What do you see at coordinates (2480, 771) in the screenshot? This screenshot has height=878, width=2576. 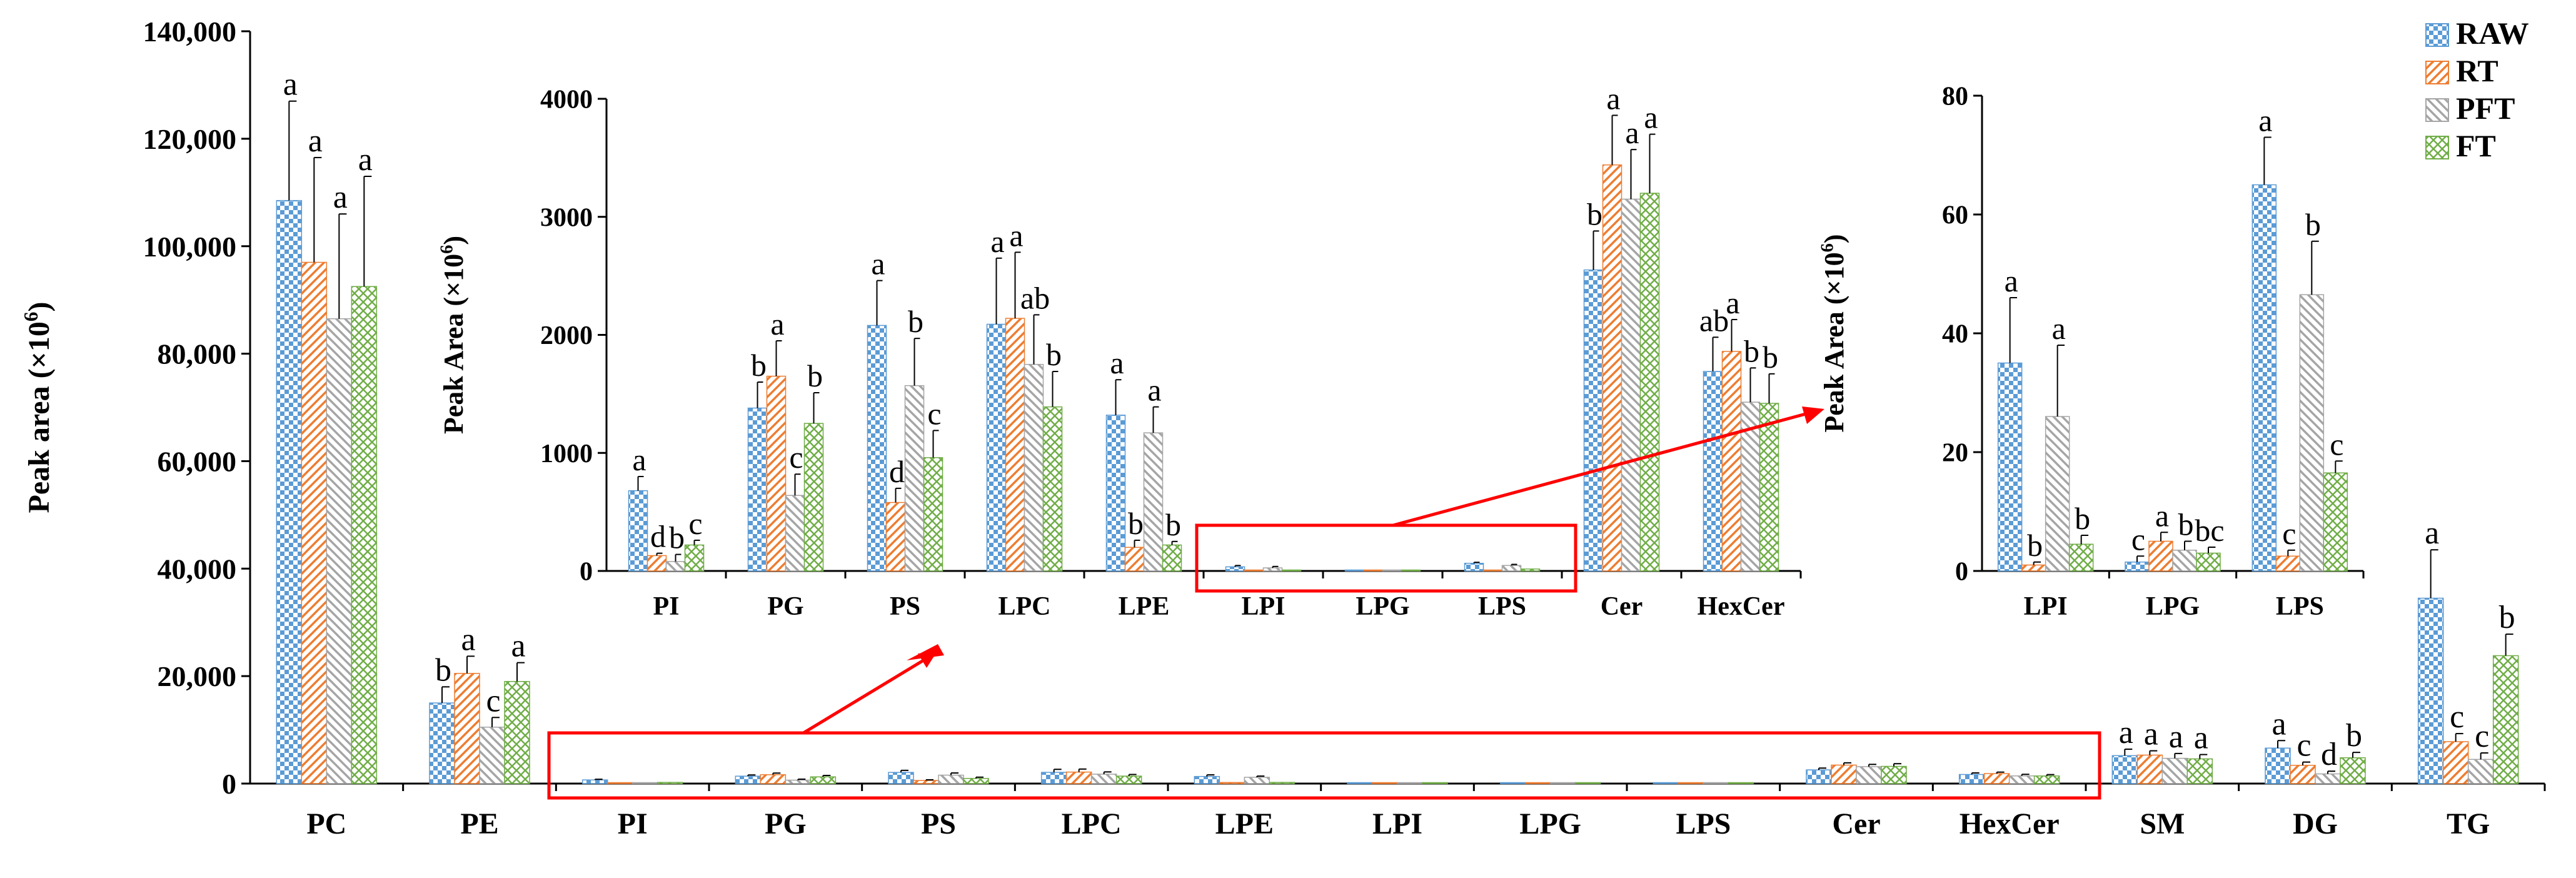 I see `bar-PFT-TG` at bounding box center [2480, 771].